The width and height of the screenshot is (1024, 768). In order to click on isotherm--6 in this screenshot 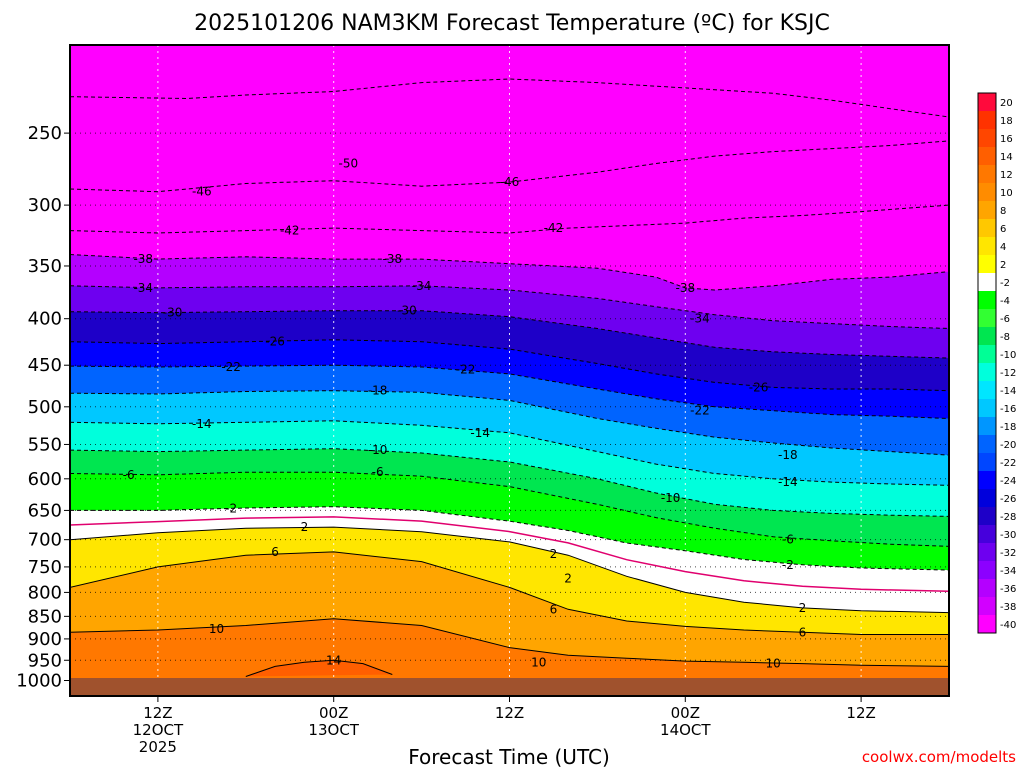, I will do `click(509, 509)`.